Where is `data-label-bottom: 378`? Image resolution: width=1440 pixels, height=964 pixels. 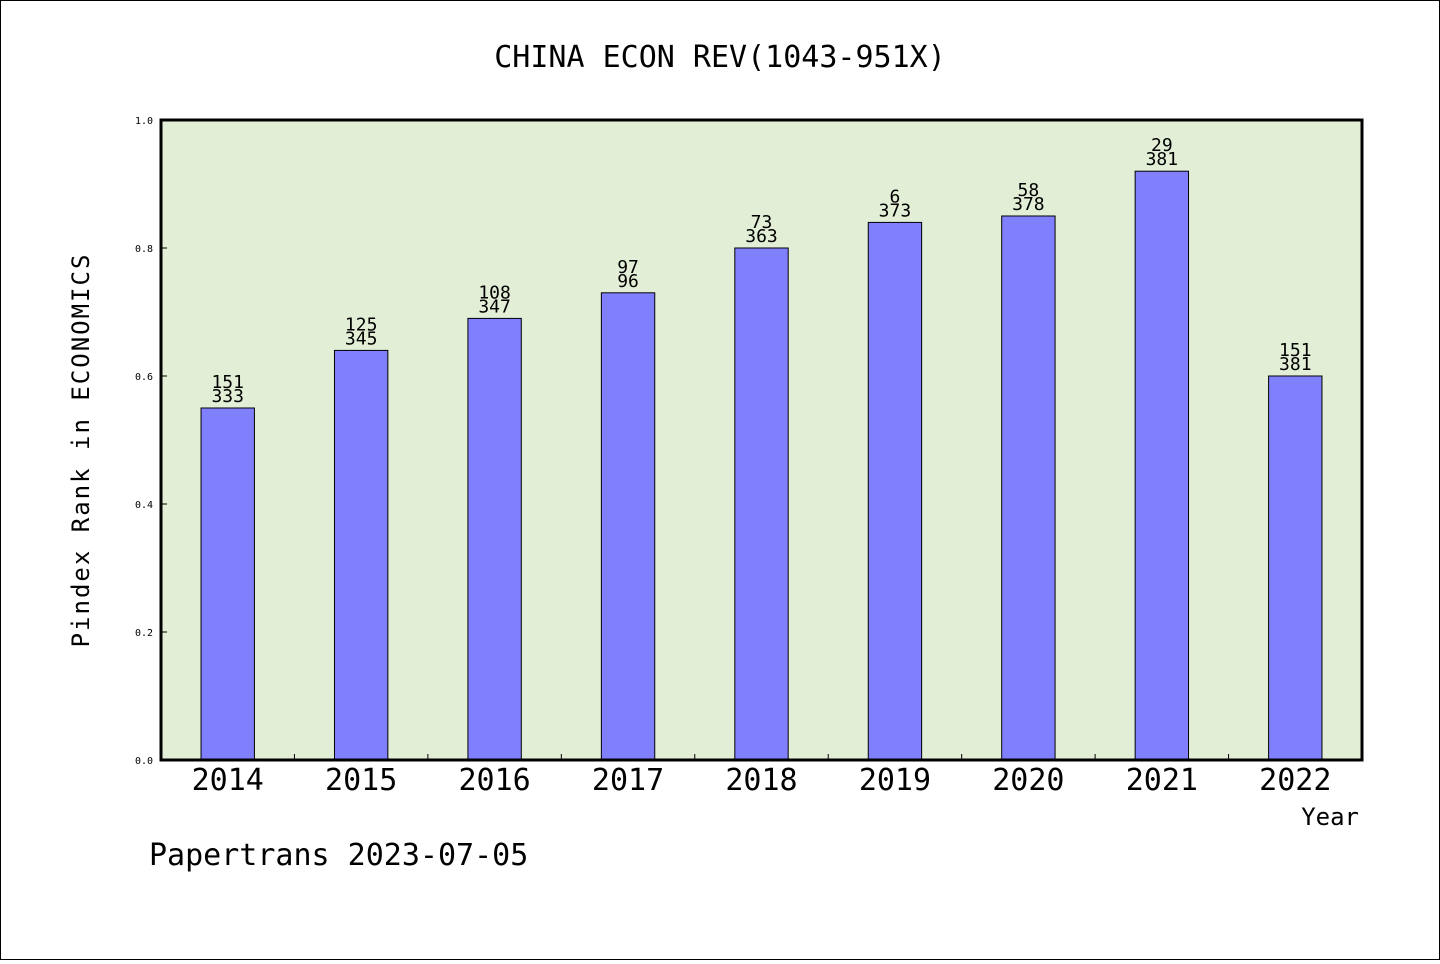
data-label-bottom: 378 is located at coordinates (1028, 204).